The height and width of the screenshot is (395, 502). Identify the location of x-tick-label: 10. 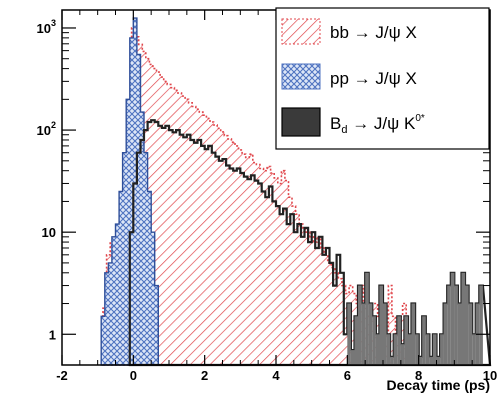
(490, 375).